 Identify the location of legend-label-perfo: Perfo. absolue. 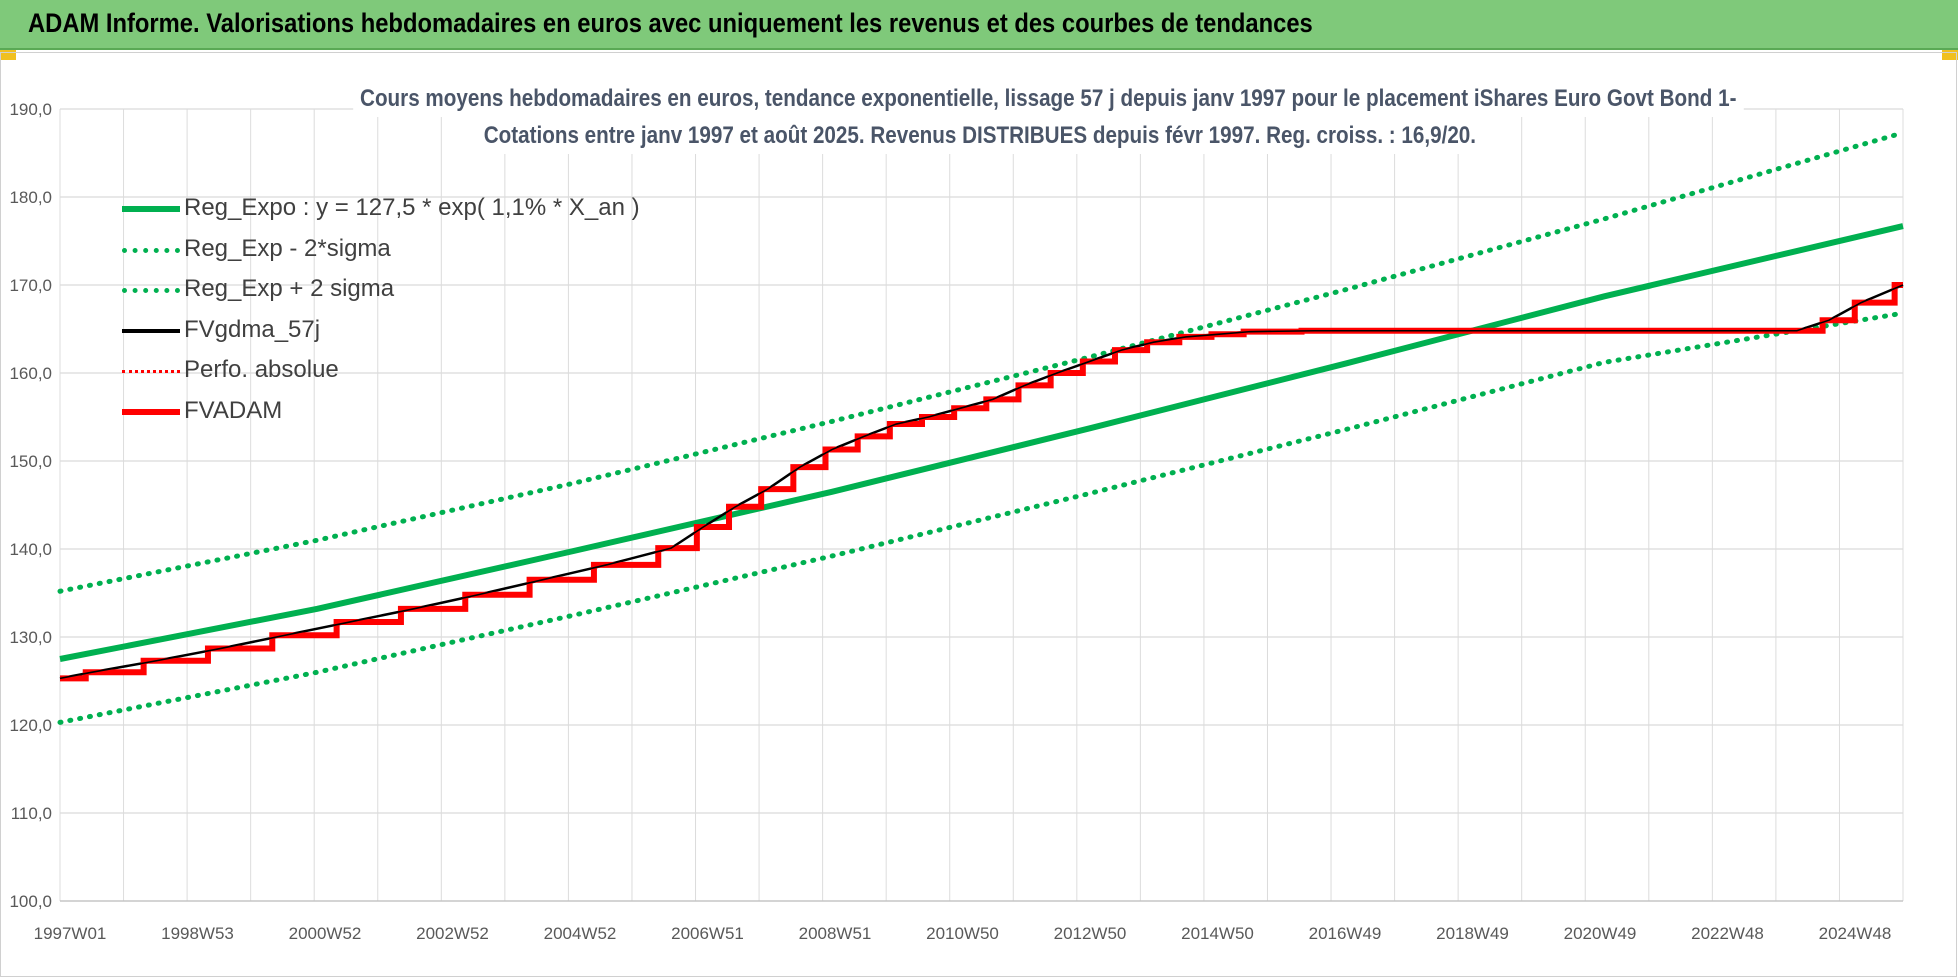
(261, 370).